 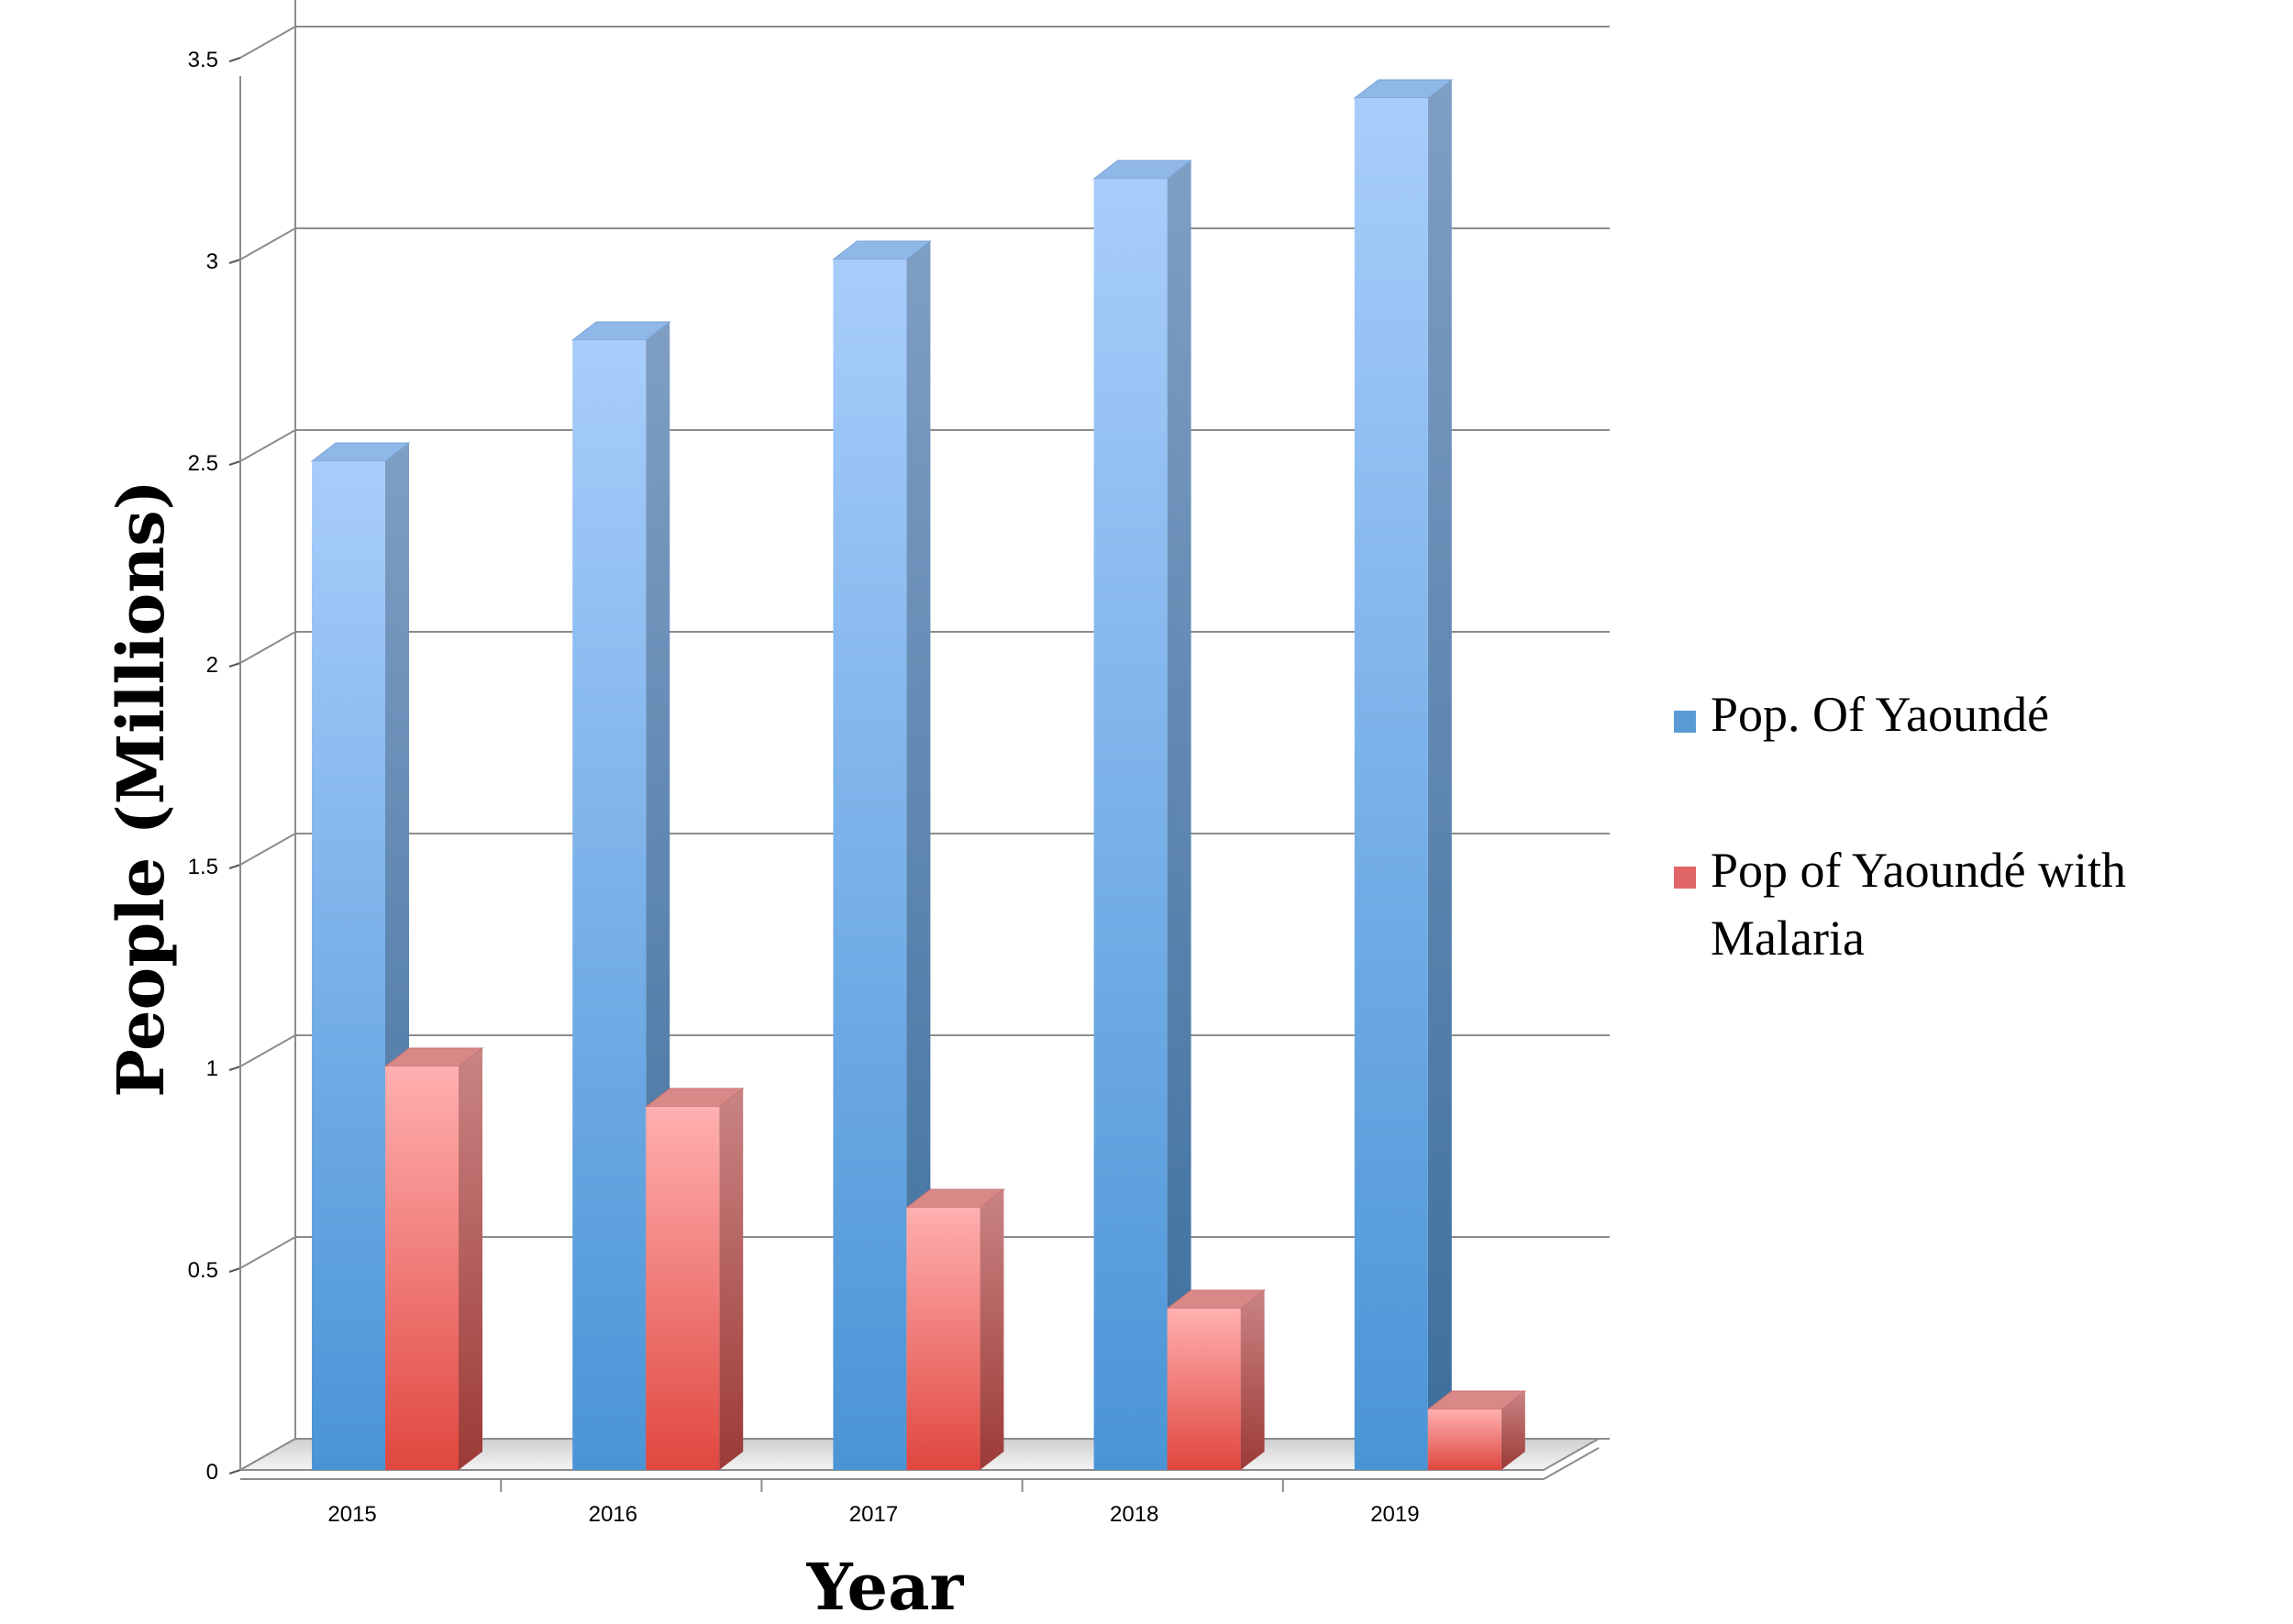 What do you see at coordinates (203, 1270) in the screenshot?
I see `y-tick-label: 0.5` at bounding box center [203, 1270].